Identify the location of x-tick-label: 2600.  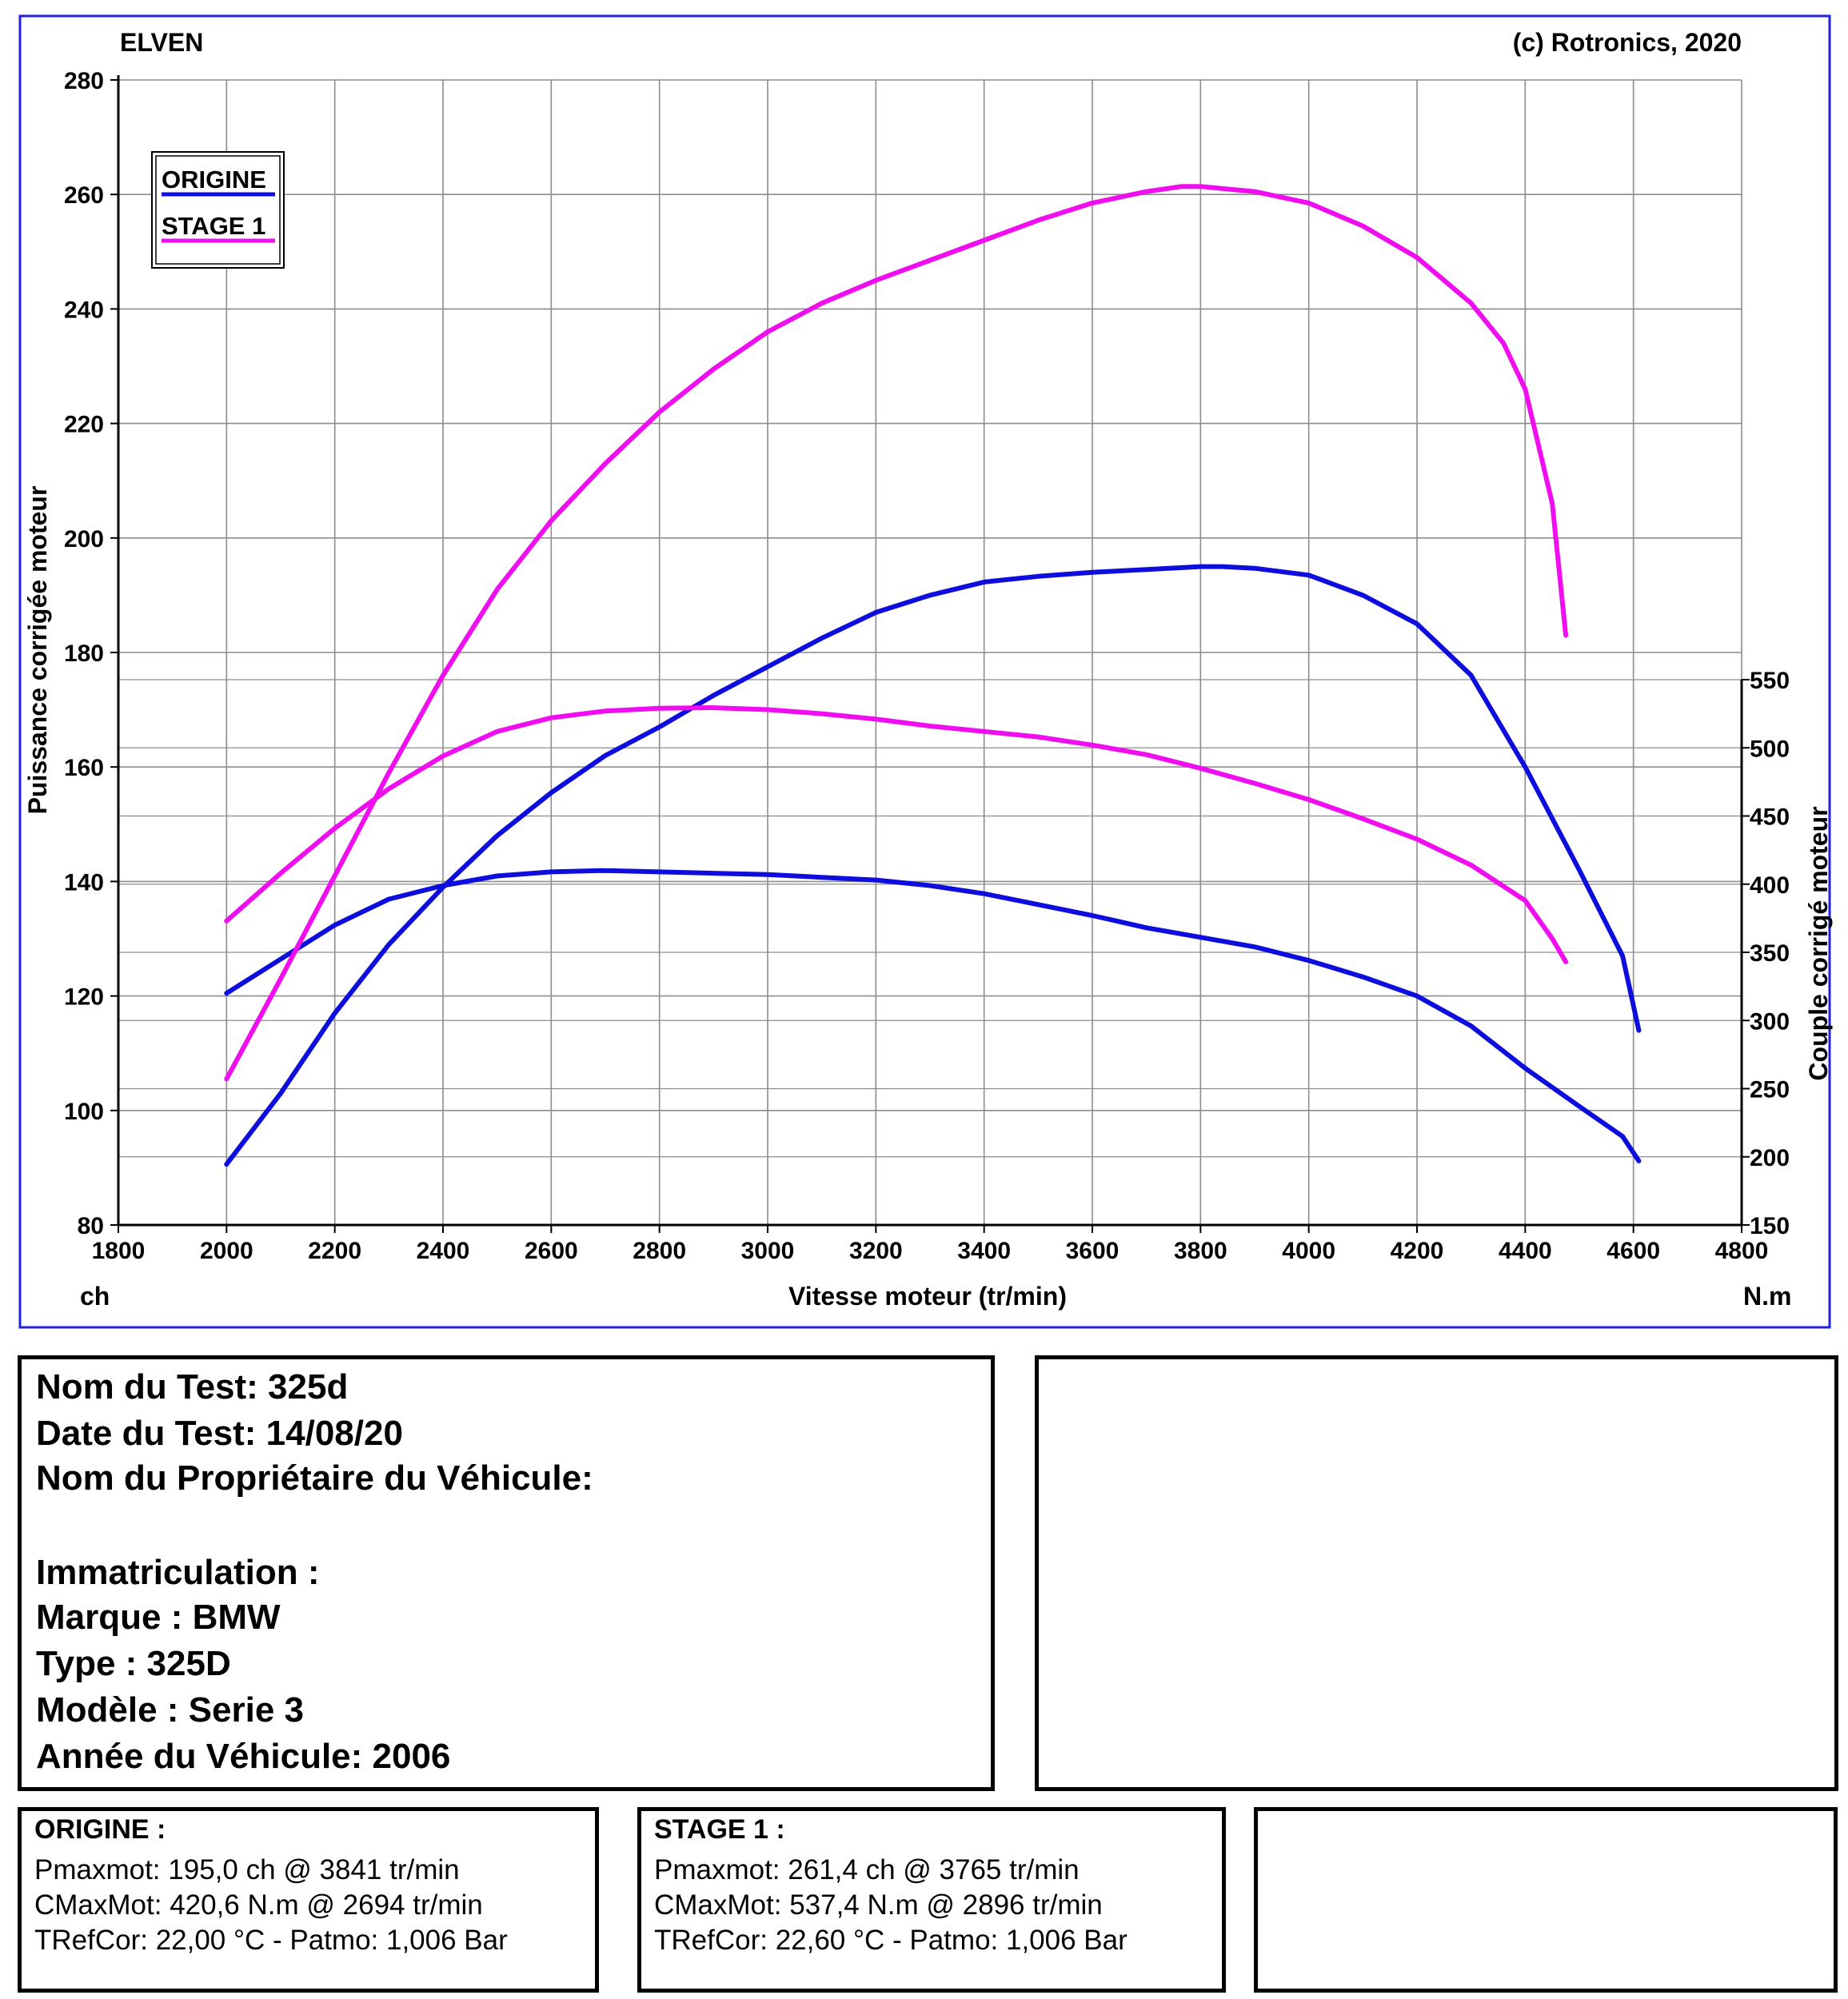
(551, 1251).